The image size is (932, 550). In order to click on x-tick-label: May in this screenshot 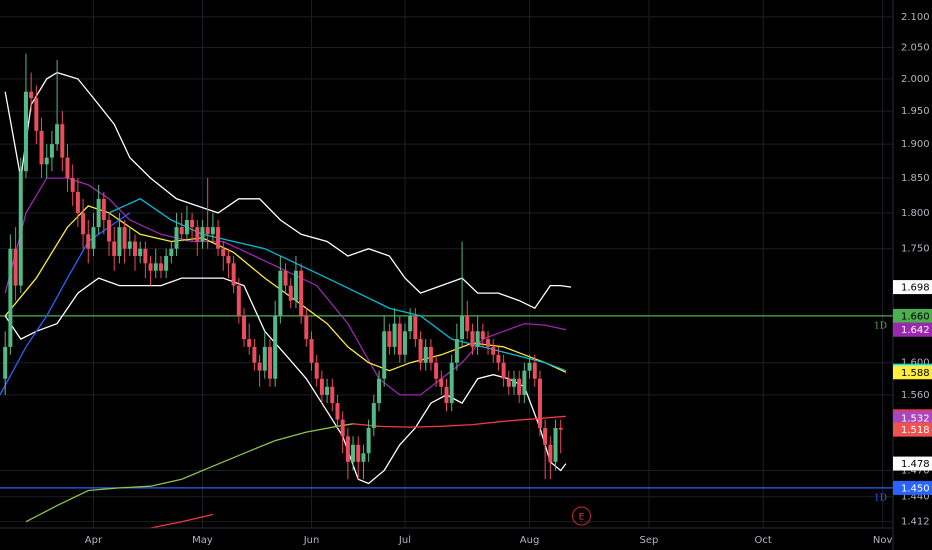, I will do `click(202, 540)`.